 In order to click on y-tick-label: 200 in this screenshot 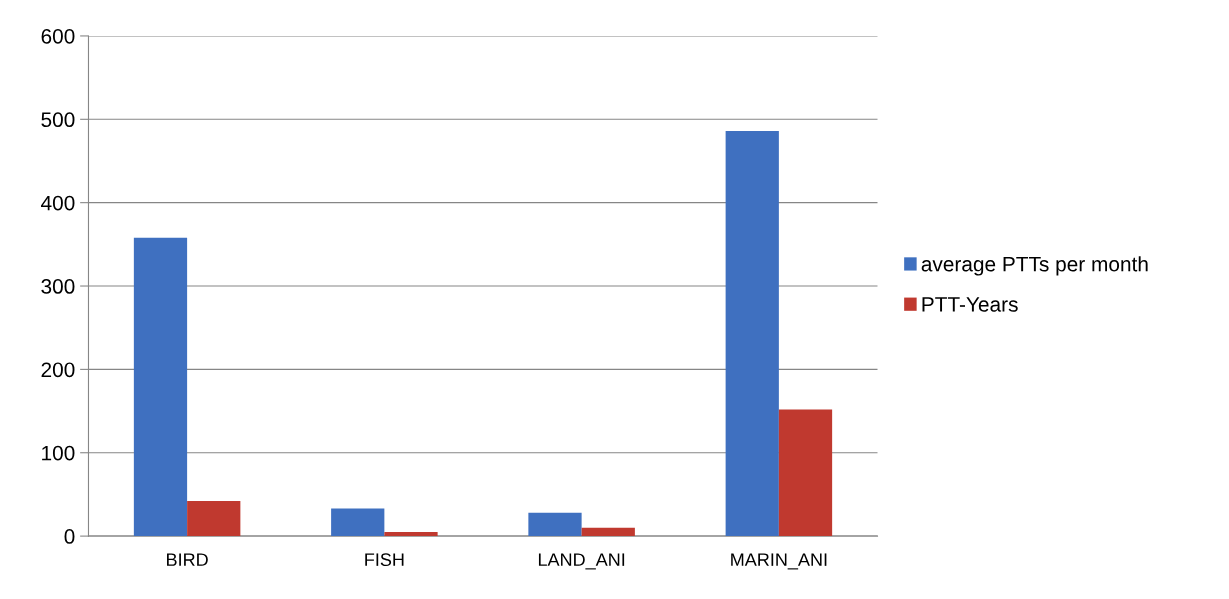, I will do `click(58, 370)`.